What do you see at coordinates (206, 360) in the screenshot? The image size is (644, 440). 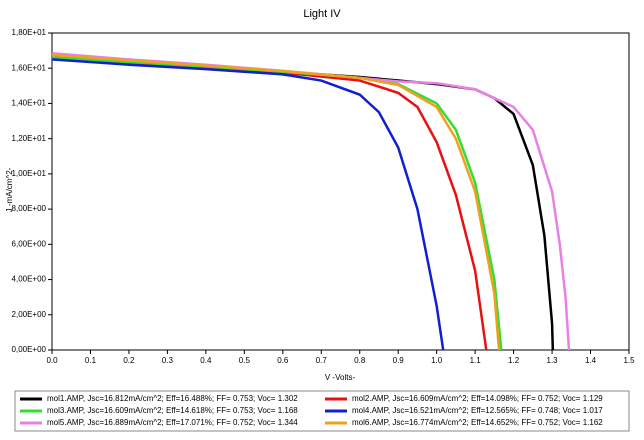 I see `x-tick-label: 0.4` at bounding box center [206, 360].